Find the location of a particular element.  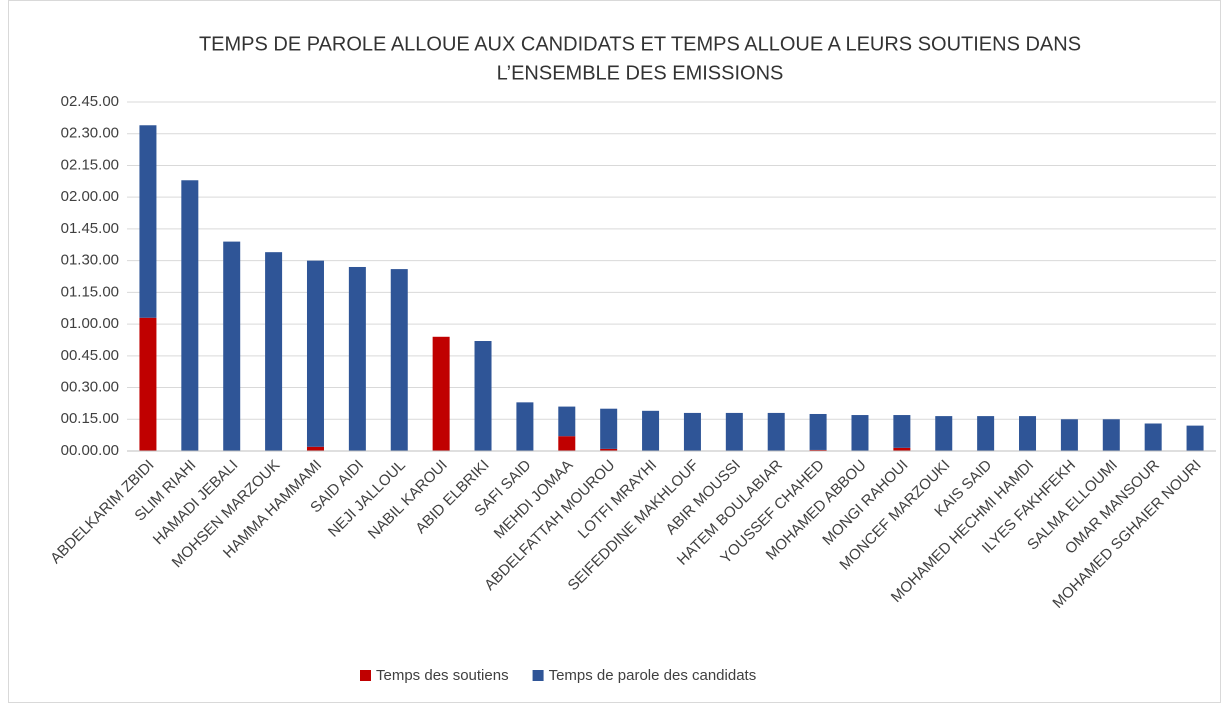

chart-title: L’ENSEMBLE DES EMISSIONS is located at coordinates (640, 73).